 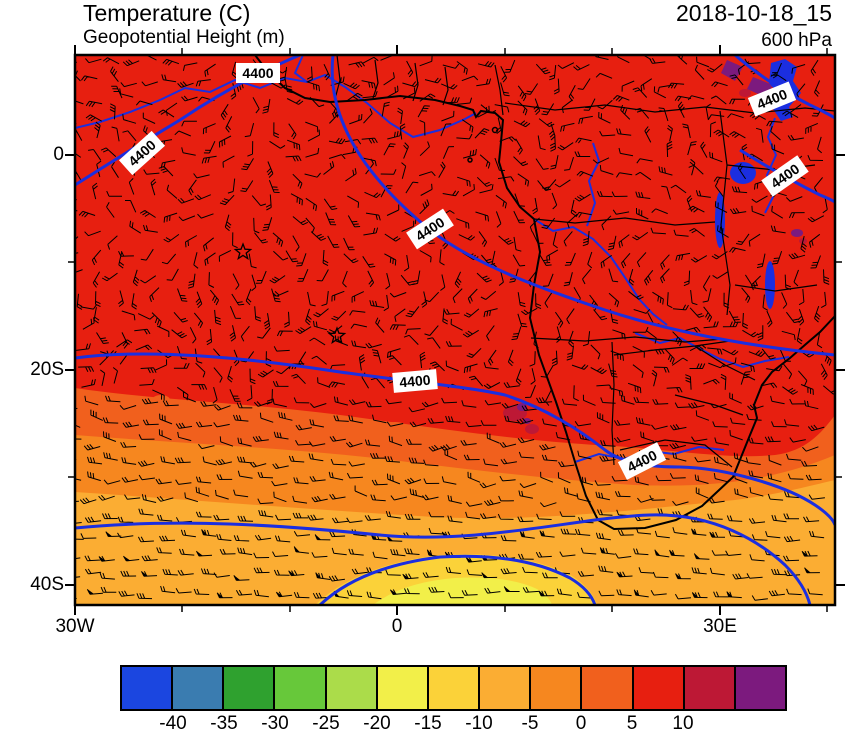 What do you see at coordinates (47, 584) in the screenshot?
I see `y-axis-label-40s: 40S` at bounding box center [47, 584].